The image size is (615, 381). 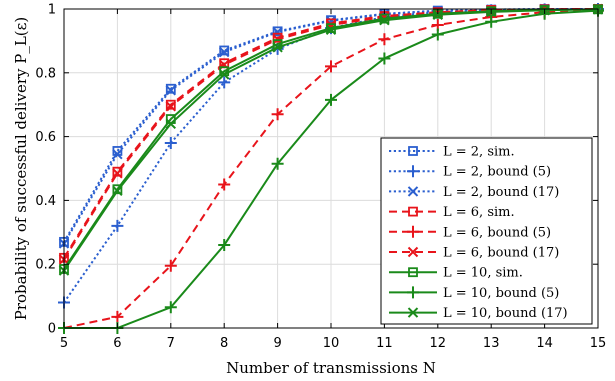 I want to click on x-tick-label: 5, so click(x=64, y=343).